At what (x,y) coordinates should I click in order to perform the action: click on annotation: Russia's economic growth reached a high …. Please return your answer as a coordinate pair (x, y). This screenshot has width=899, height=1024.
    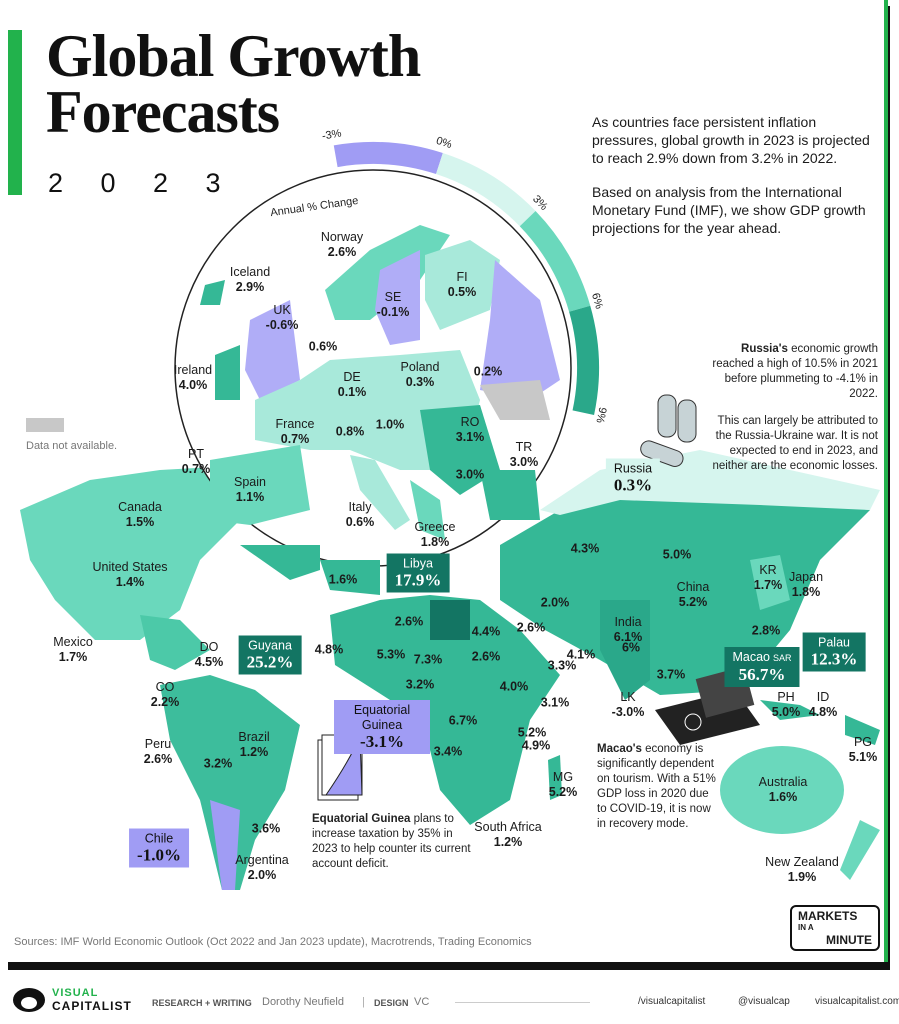
    Looking at the image, I should click on (792, 408).